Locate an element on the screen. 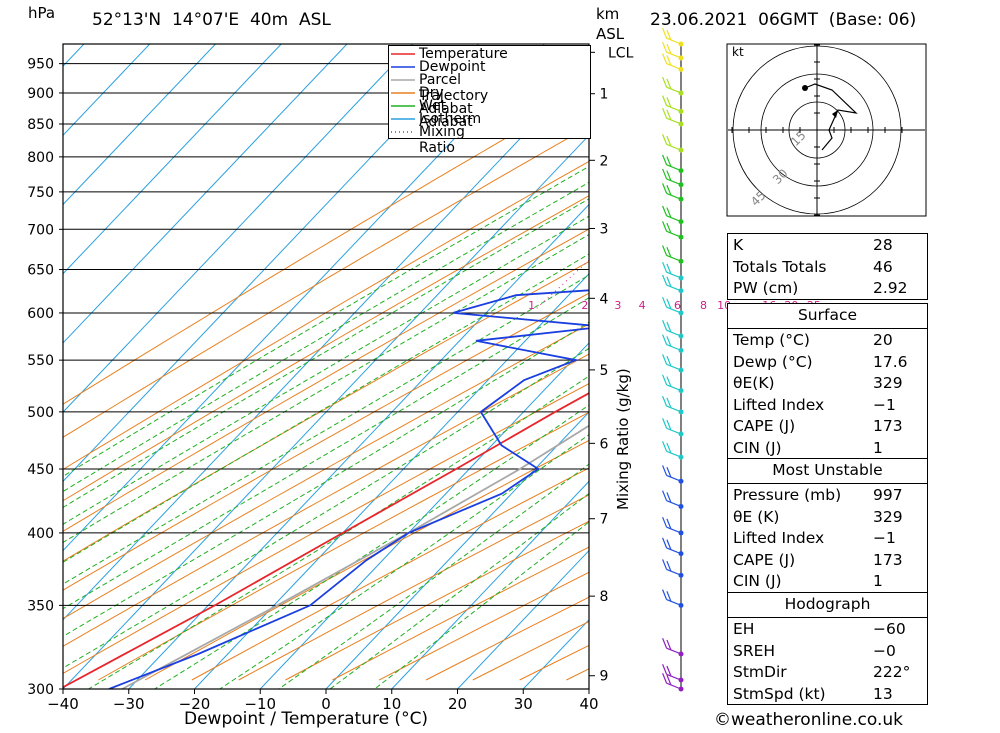 This screenshot has width=1000, height=733. hodograph-box-title: Hodograph is located at coordinates (827, 605).